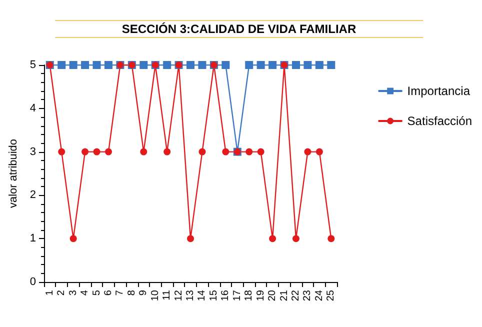 This screenshot has width=482, height=327. Describe the element at coordinates (260, 296) in the screenshot. I see `x-tick-label: 19` at that location.